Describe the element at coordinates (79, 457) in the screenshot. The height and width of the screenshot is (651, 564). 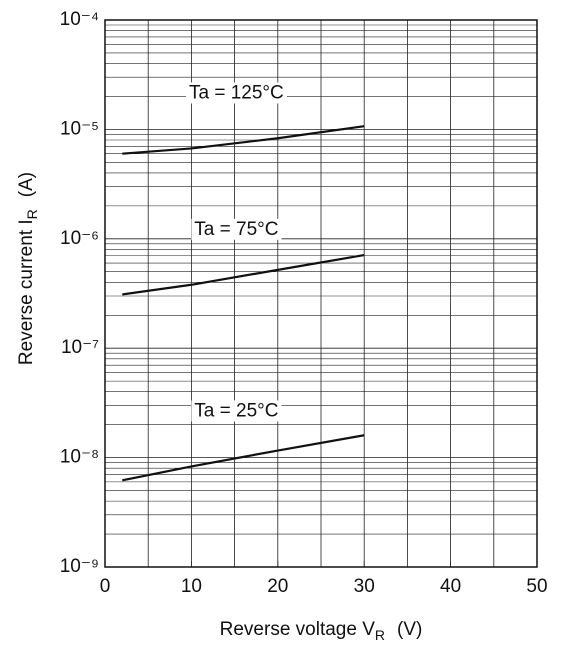
I see `y-tick-label: 10⁻⁸` at that location.